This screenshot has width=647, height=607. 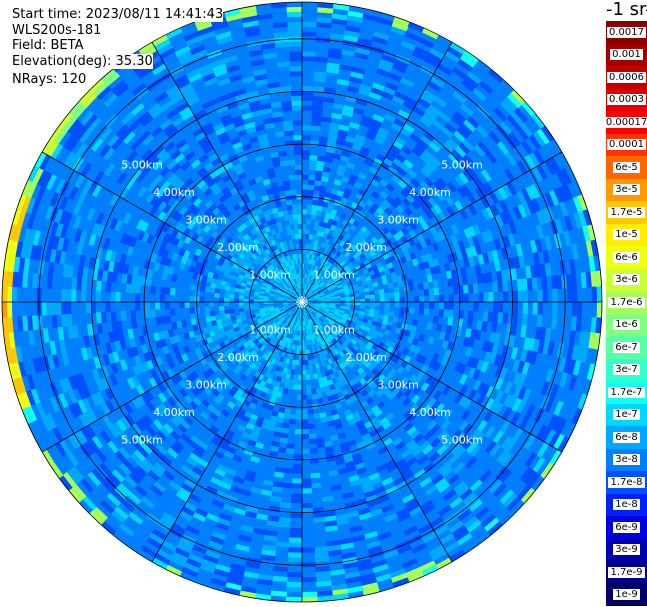 What do you see at coordinates (626, 594) in the screenshot?
I see `colorbar-cell: 1e-9` at bounding box center [626, 594].